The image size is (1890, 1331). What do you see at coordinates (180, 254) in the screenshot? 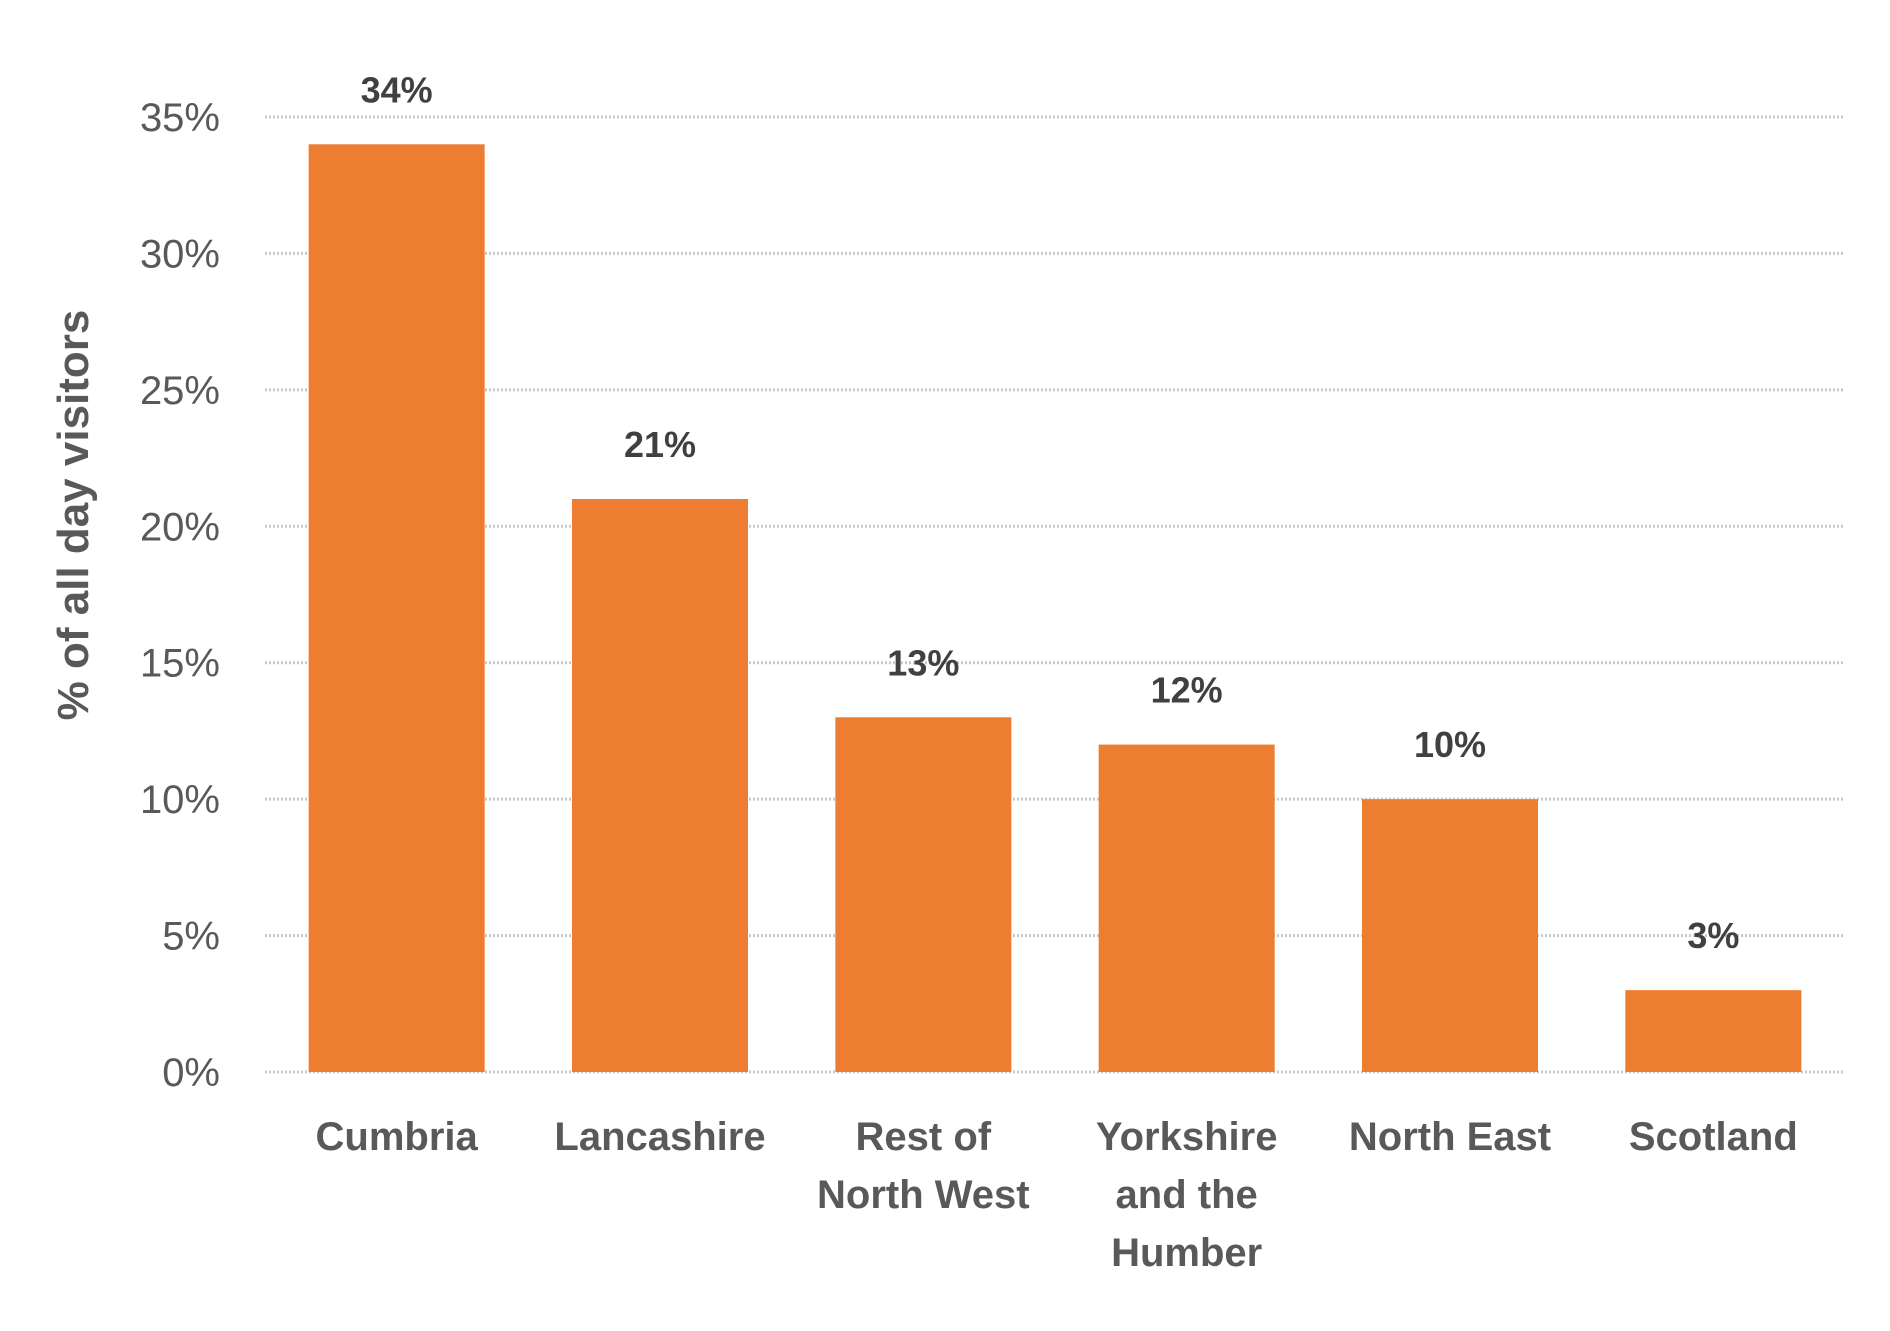
I see `y-tick-label: 30%` at bounding box center [180, 254].